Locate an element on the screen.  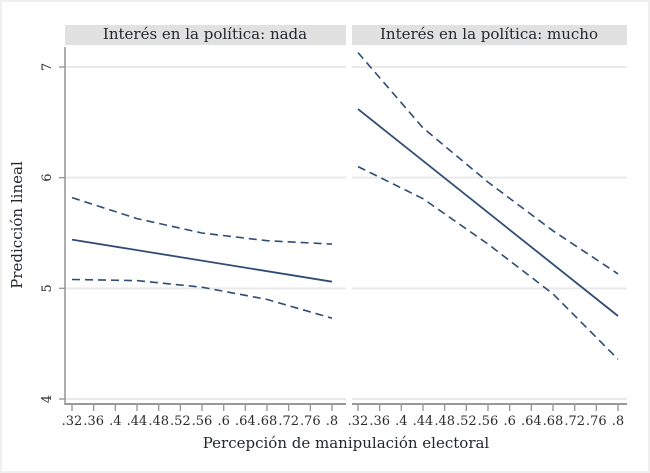
y-axis-title: Predicción lineal is located at coordinates (17, 225).